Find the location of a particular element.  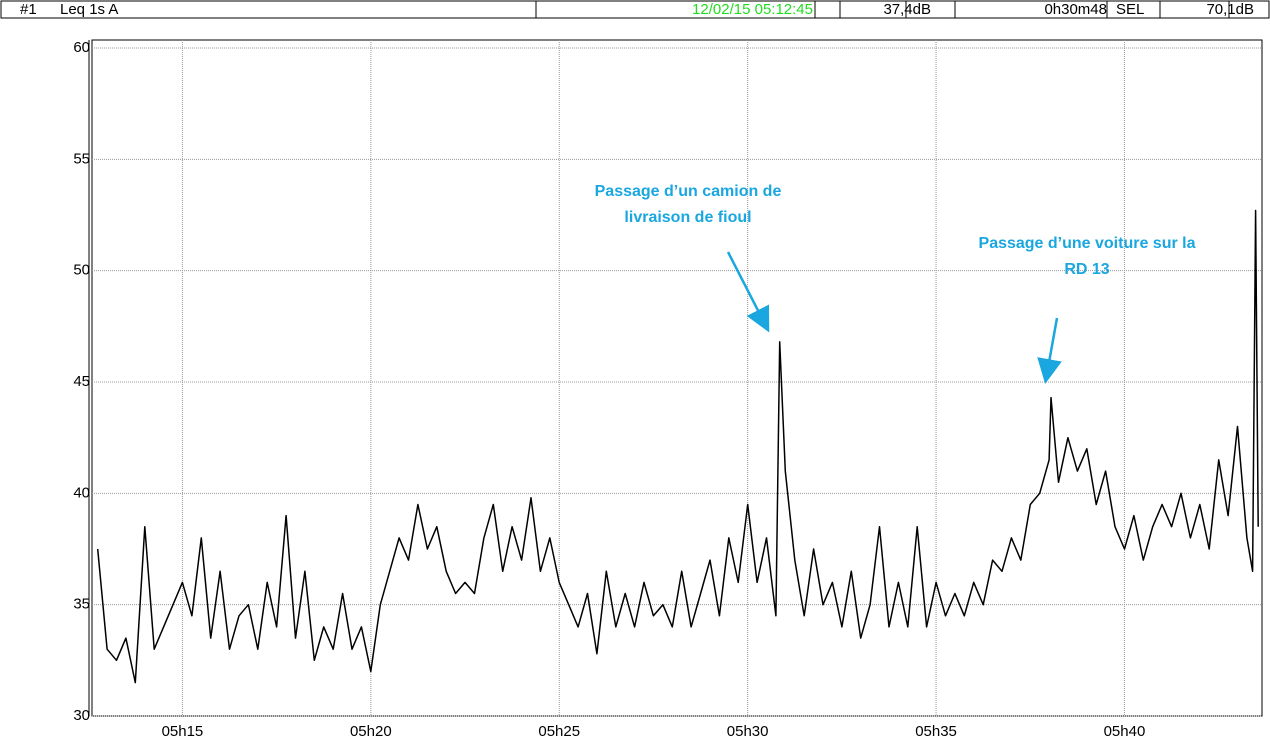

y-tick-label: 55 is located at coordinates (81, 158).